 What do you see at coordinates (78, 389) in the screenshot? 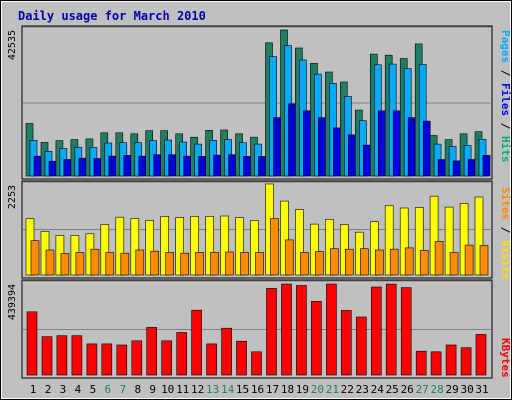
I see `day-label: 4` at bounding box center [78, 389].